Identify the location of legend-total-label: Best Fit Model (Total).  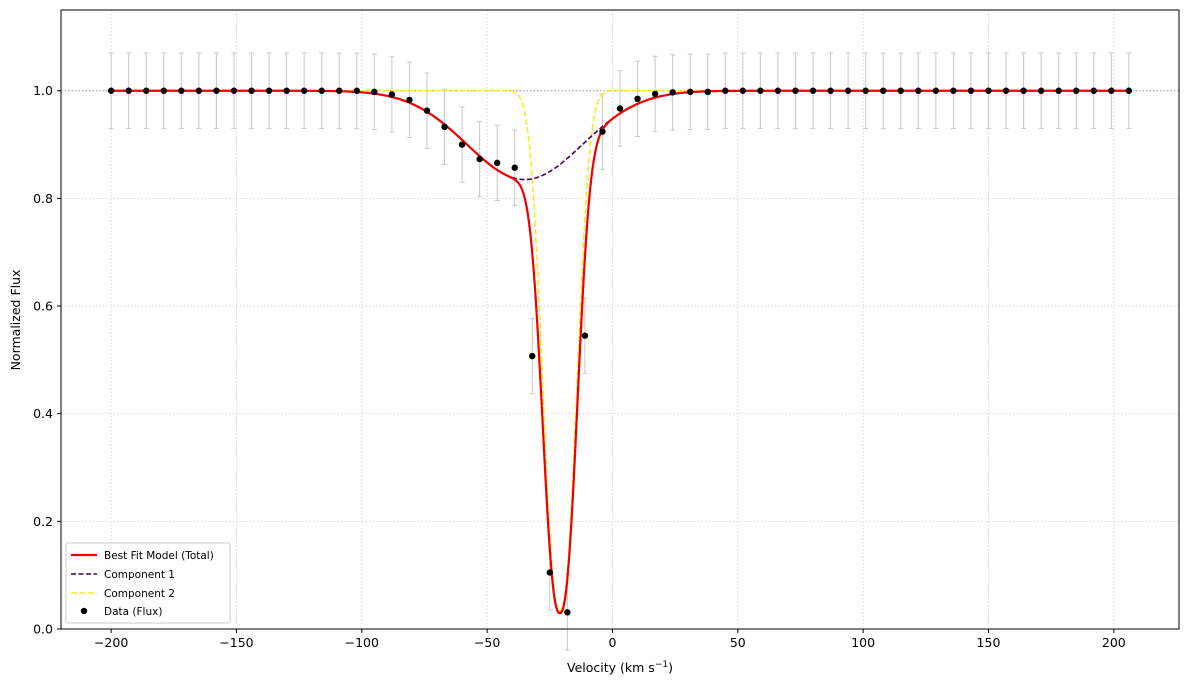
(159, 556).